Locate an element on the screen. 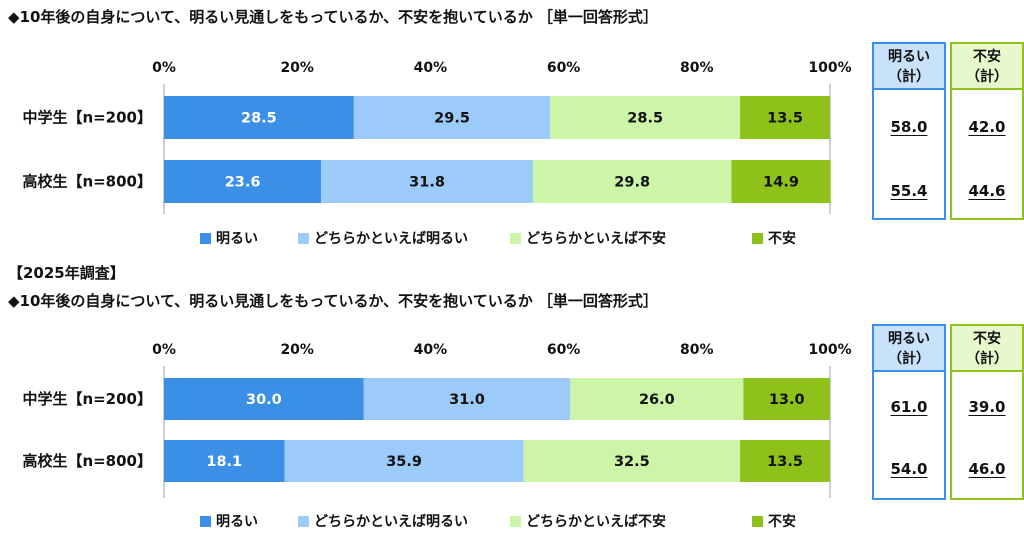  bright-total-value: 54.0 is located at coordinates (909, 469).